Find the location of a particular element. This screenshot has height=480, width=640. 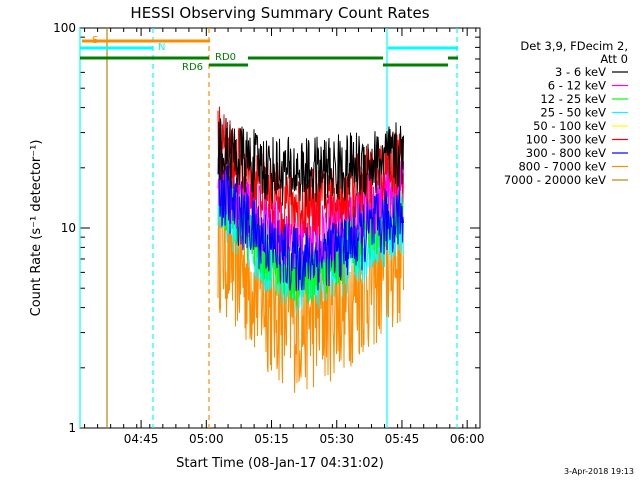

legend-entry: 50 - 100 keV is located at coordinates (569, 126).